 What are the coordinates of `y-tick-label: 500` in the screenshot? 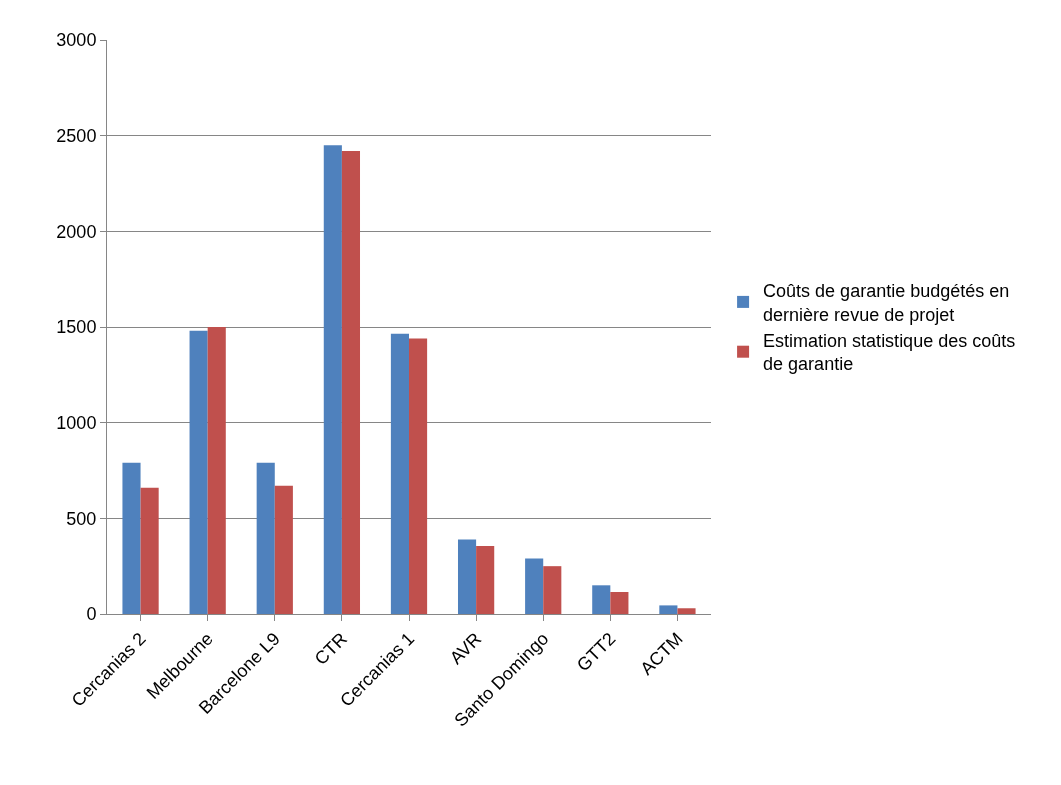 It's located at (81, 518).